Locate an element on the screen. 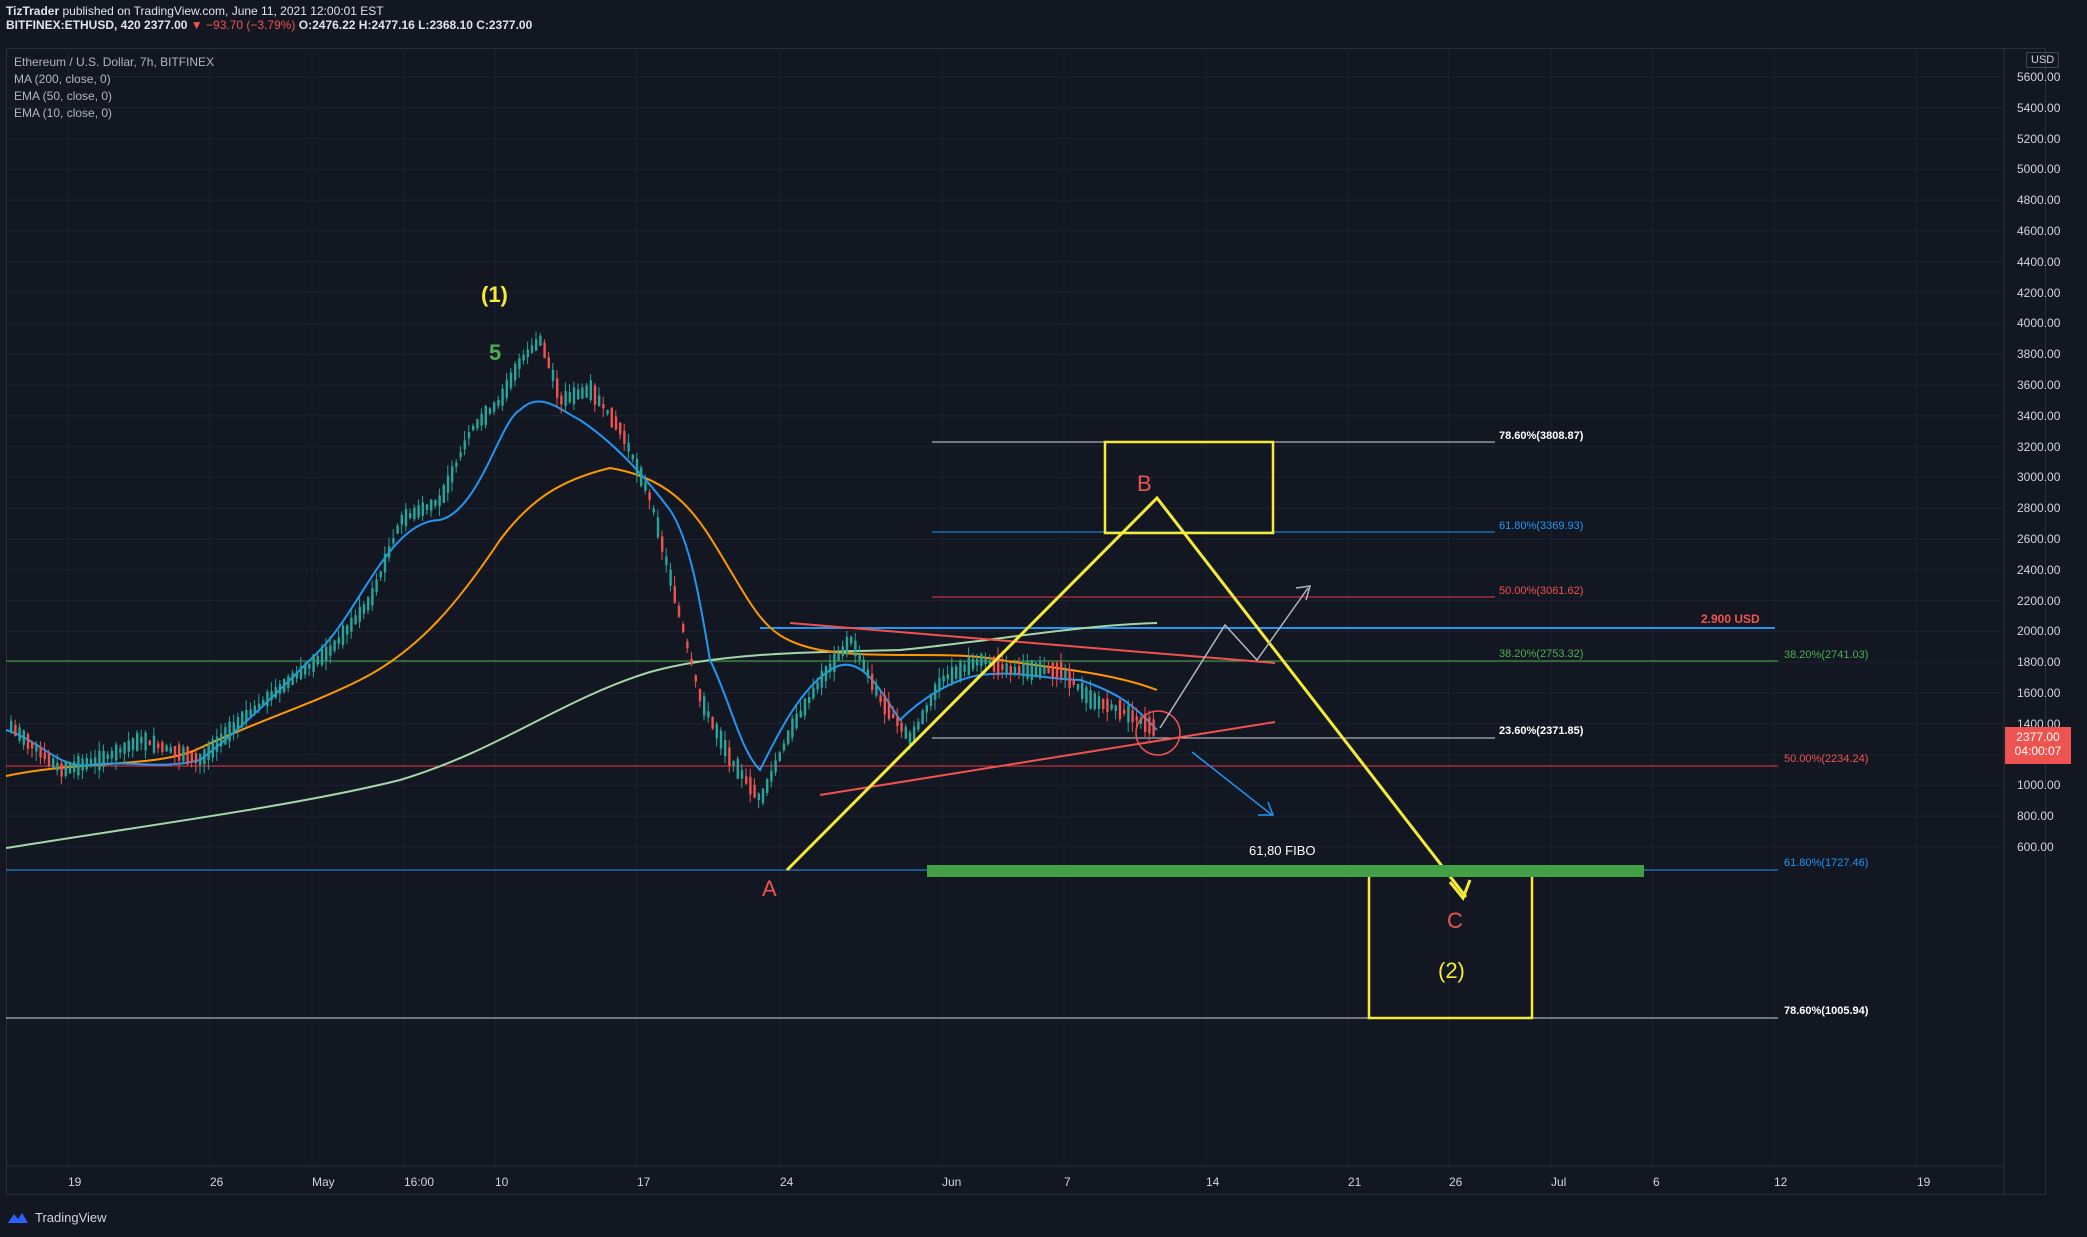  abc-wave-path is located at coordinates (1126, 696).